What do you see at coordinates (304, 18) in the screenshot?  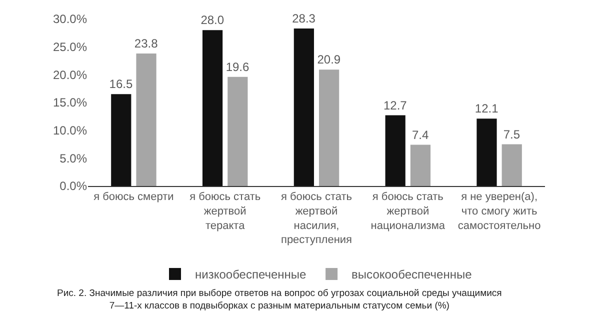 I see `data-label: 28.3` at bounding box center [304, 18].